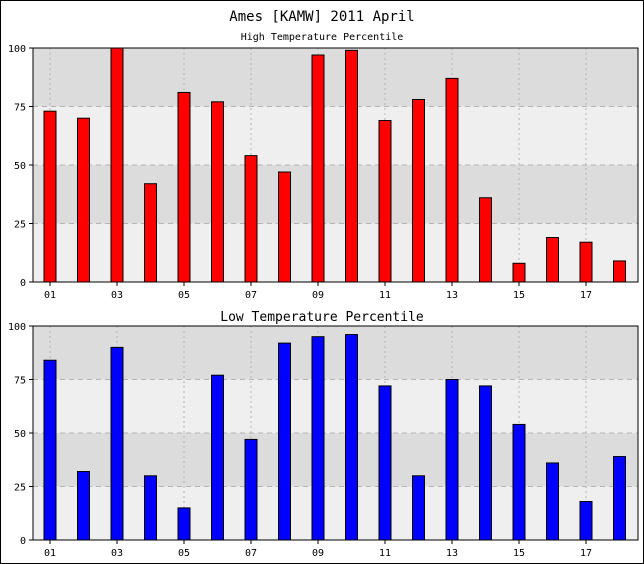 The width and height of the screenshot is (644, 564). What do you see at coordinates (321, 17) in the screenshot?
I see `chart-title: Ames [KAMW] 2011 April` at bounding box center [321, 17].